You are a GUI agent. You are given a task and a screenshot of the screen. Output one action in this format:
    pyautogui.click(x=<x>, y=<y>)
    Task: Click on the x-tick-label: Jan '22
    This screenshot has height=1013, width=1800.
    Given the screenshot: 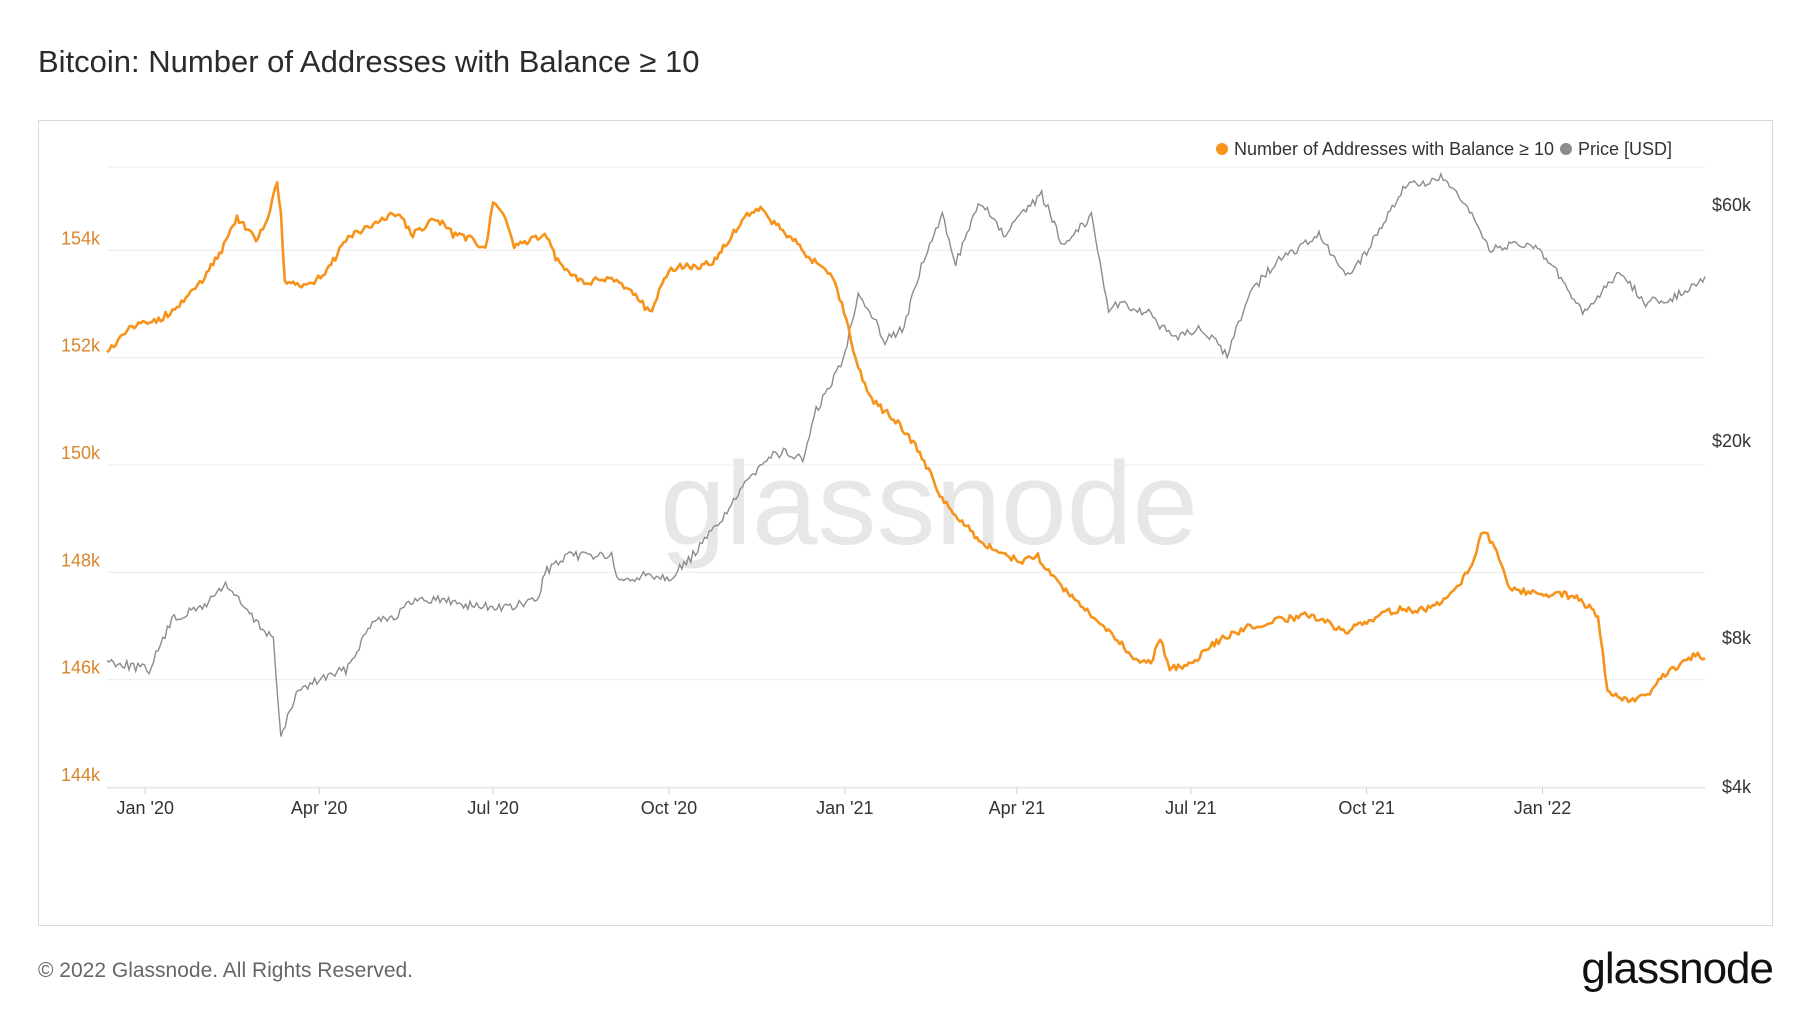 What is the action you would take?
    pyautogui.click(x=1542, y=808)
    